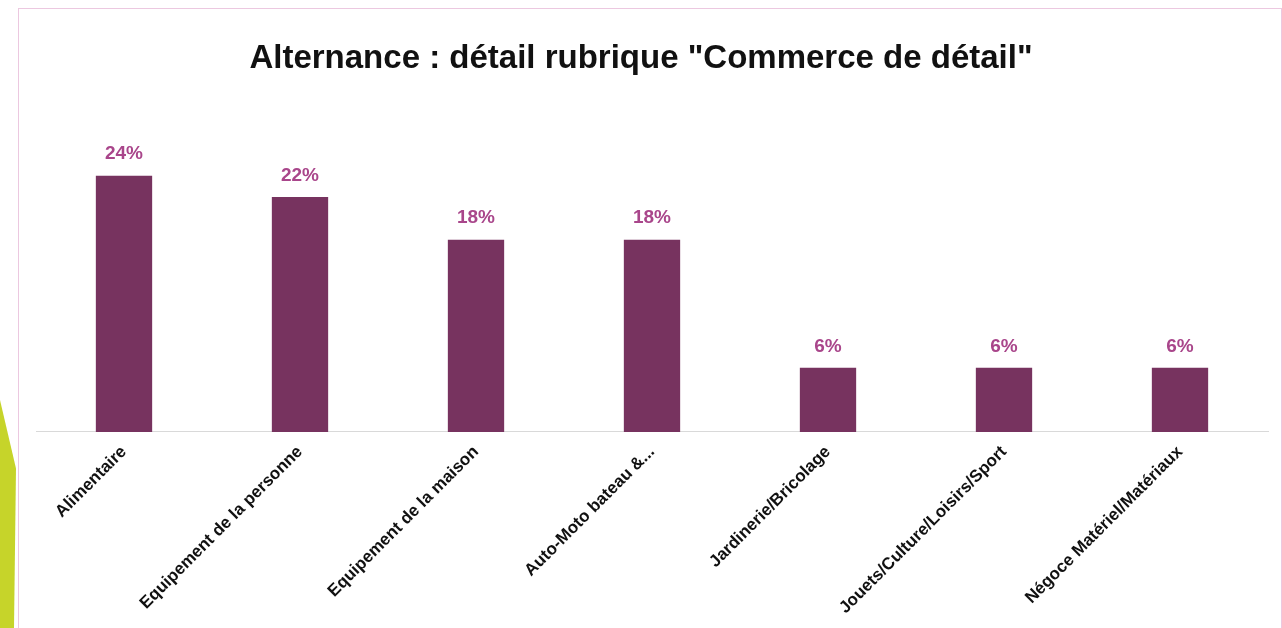 The width and height of the screenshot is (1282, 628). What do you see at coordinates (641, 57) in the screenshot?
I see `chart-title: Alternance : détail rubrique "Commerce de détail"` at bounding box center [641, 57].